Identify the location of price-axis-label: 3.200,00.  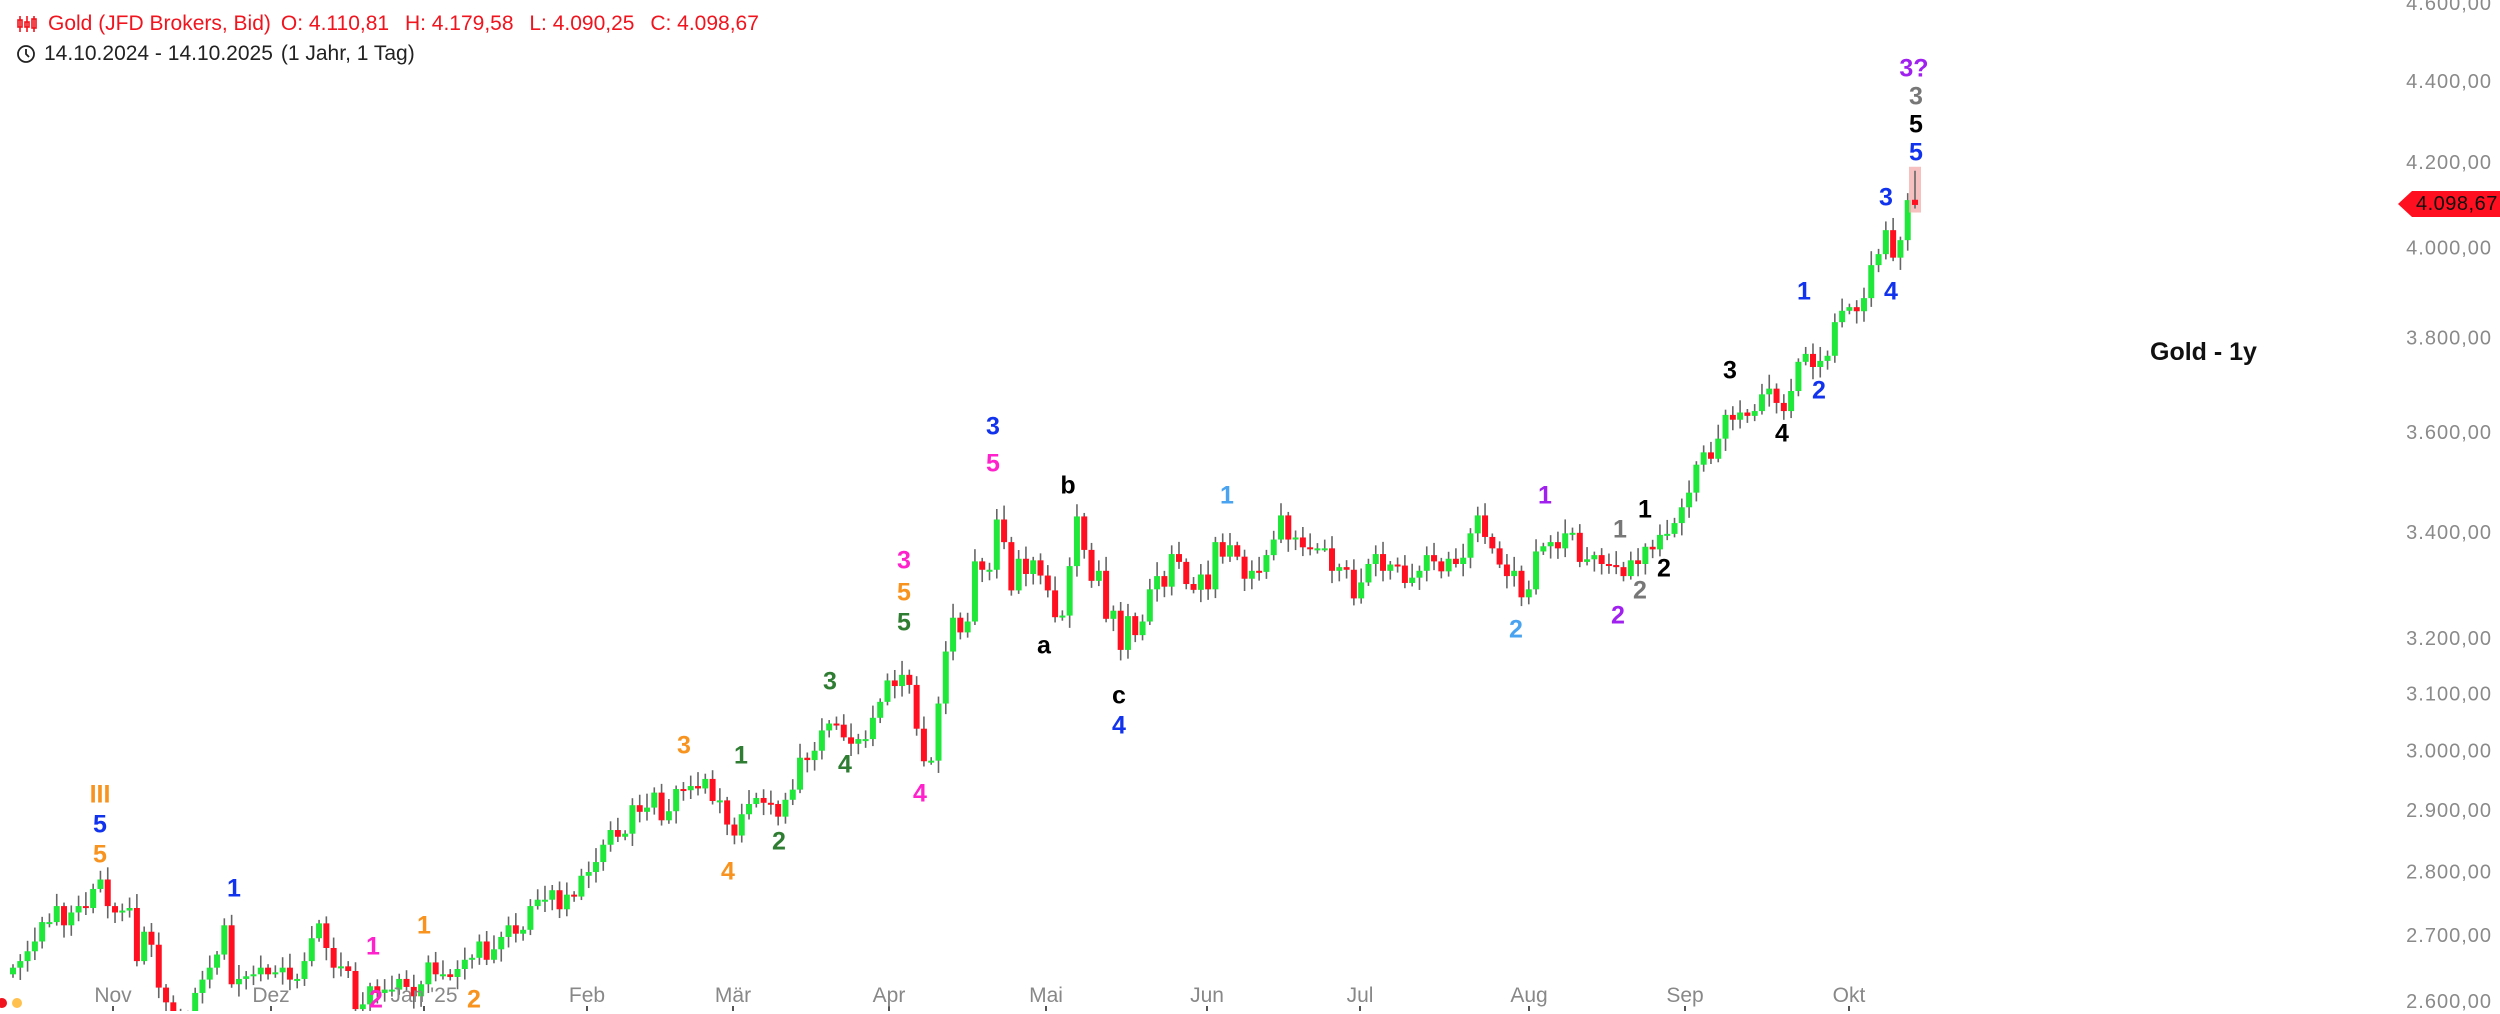
(2449, 639).